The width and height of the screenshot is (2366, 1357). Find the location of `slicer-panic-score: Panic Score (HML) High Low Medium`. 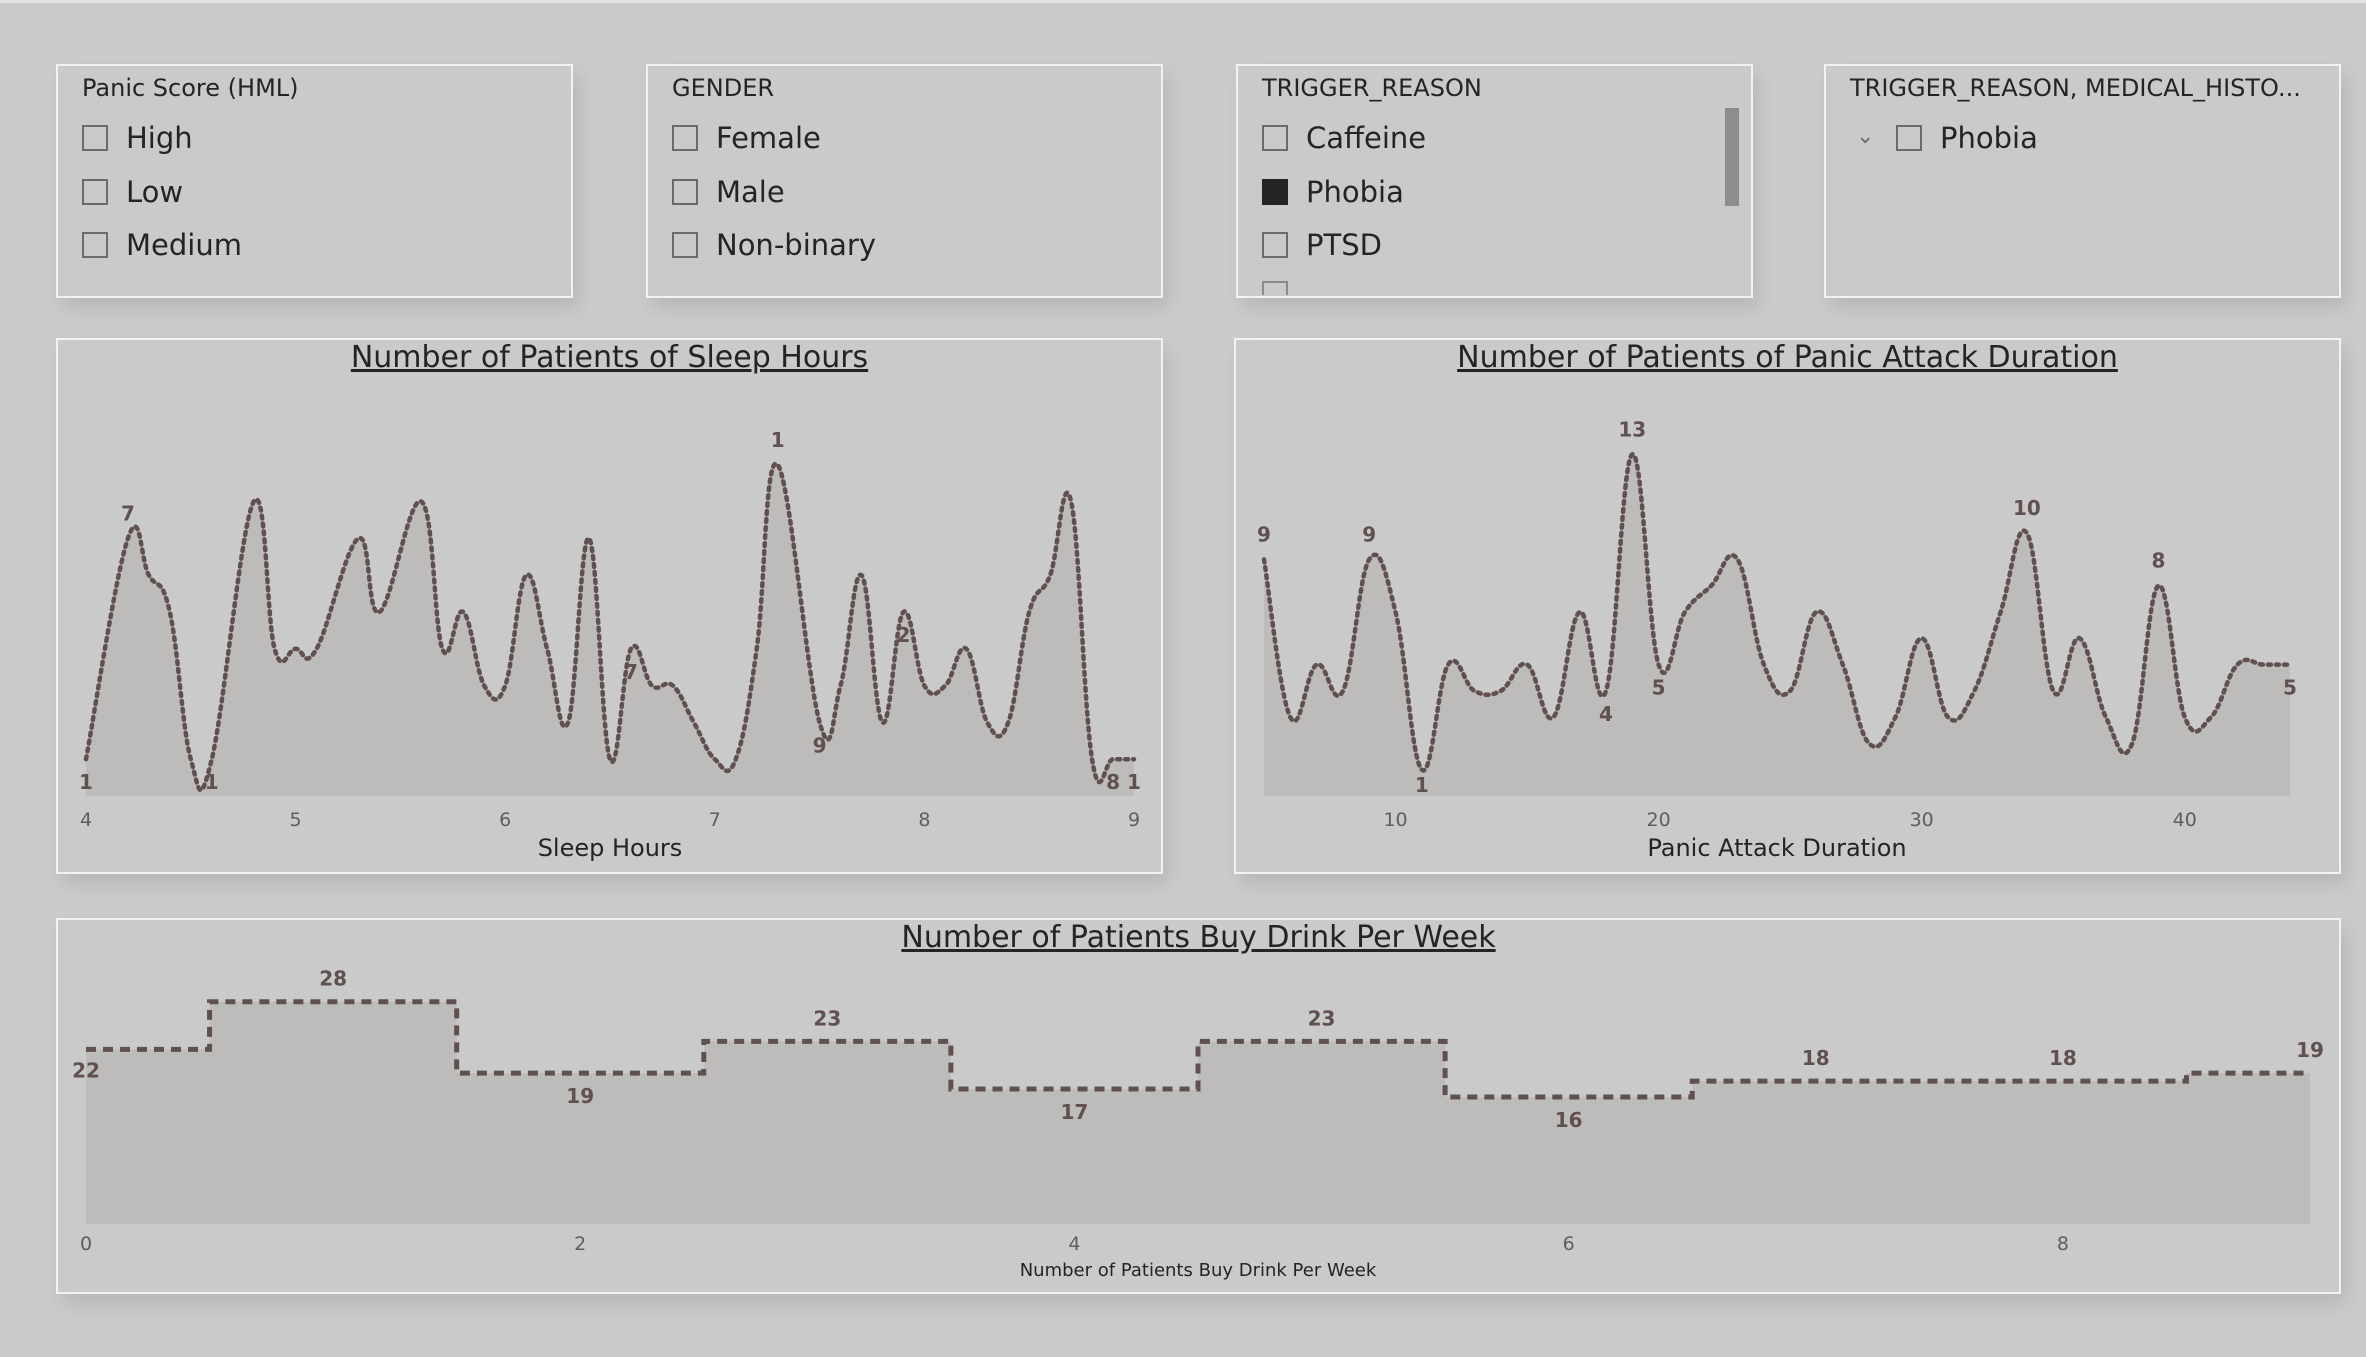

slicer-panic-score: Panic Score (HML) High Low Medium is located at coordinates (314, 181).